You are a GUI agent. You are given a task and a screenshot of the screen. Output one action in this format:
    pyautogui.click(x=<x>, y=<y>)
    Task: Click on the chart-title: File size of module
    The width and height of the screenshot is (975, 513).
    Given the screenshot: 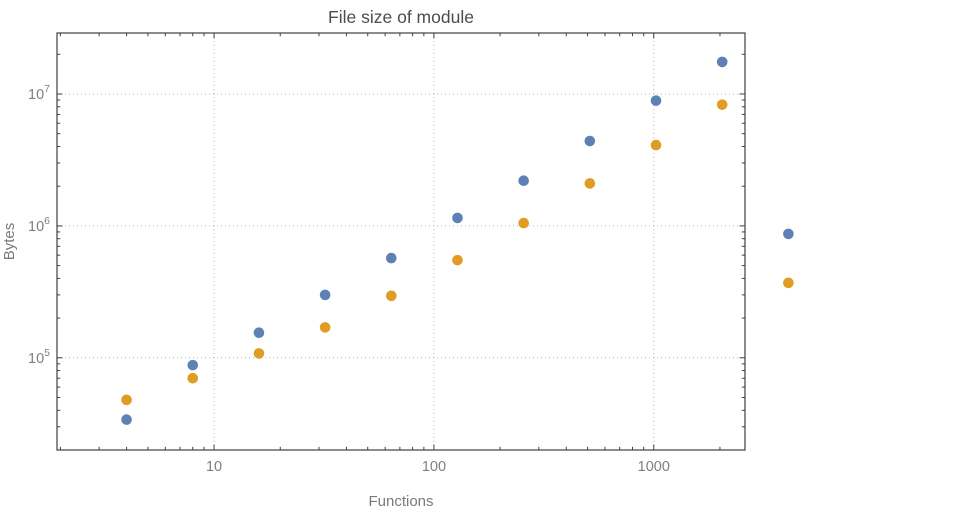 What is the action you would take?
    pyautogui.click(x=401, y=17)
    